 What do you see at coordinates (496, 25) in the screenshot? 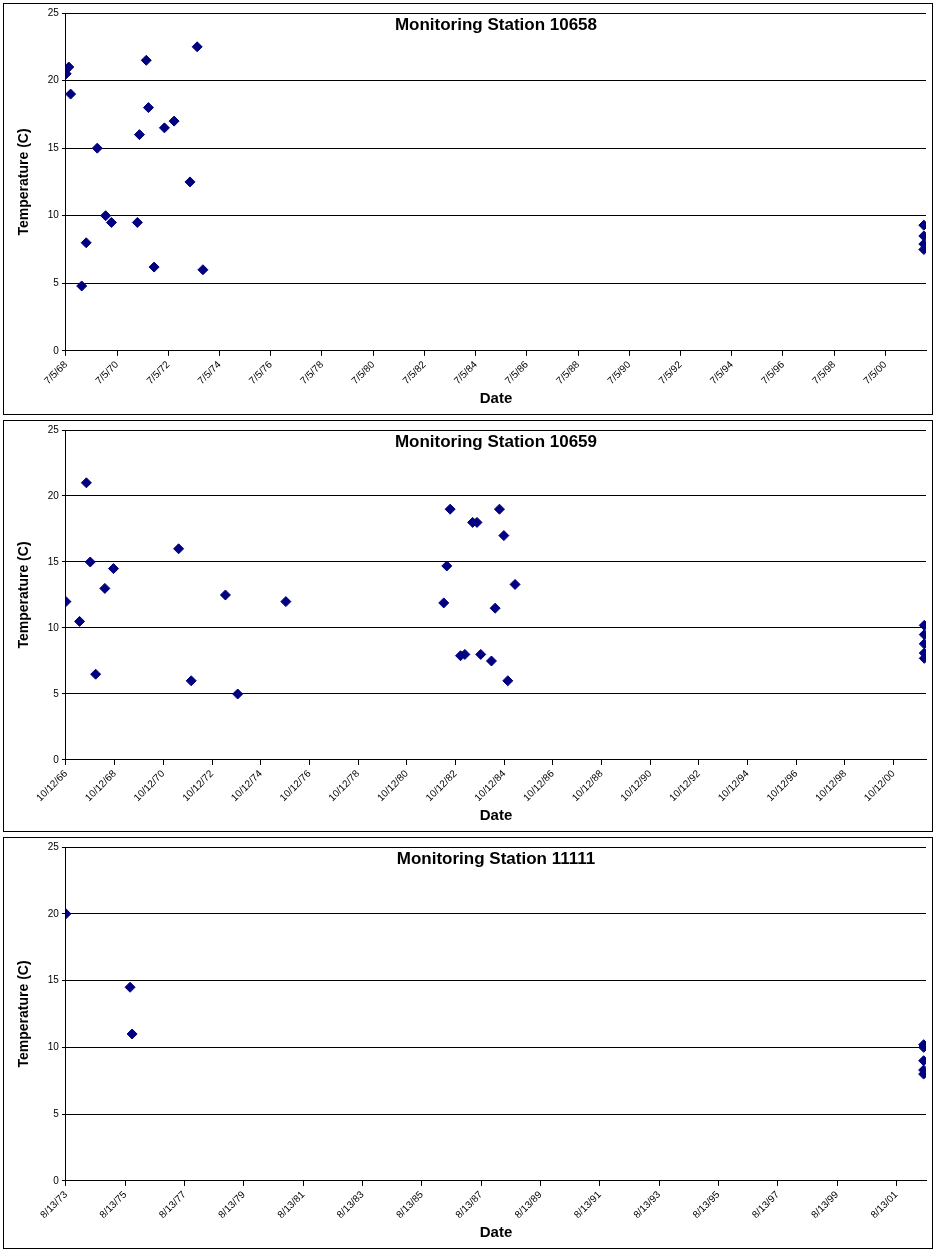
I see `chart-title: Monitoring Station 10658` at bounding box center [496, 25].